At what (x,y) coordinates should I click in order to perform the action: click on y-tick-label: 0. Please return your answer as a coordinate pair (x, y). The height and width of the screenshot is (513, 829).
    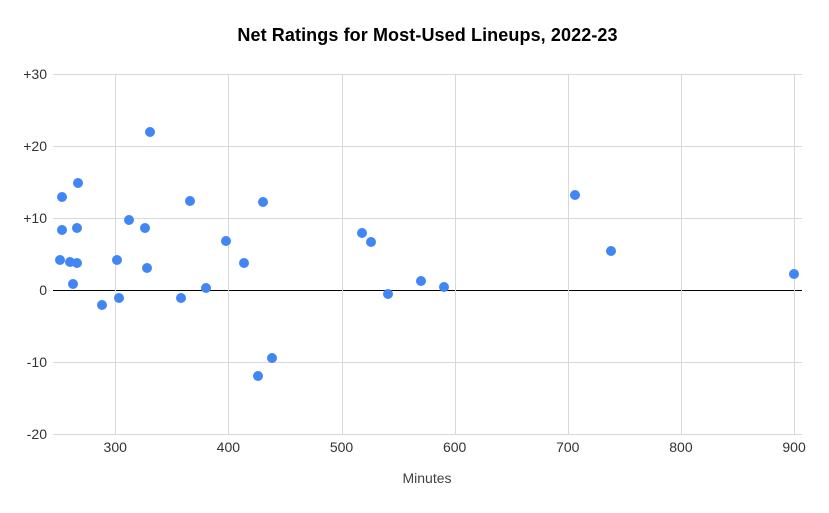
    Looking at the image, I should click on (43, 290).